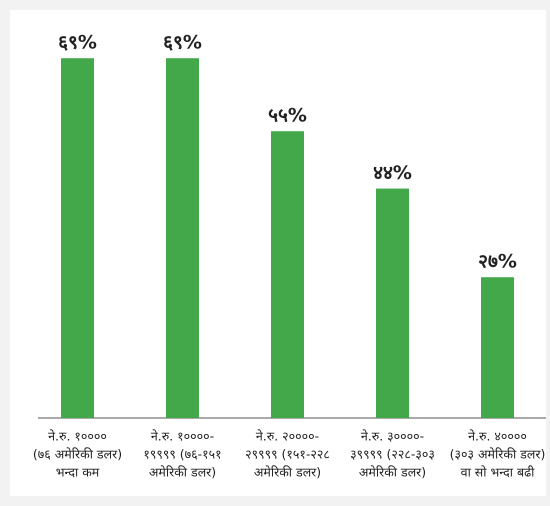 The height and width of the screenshot is (506, 550). Describe the element at coordinates (287, 454) in the screenshot. I see `x-tick-label: २९९९९ (१५१-२२८` at that location.